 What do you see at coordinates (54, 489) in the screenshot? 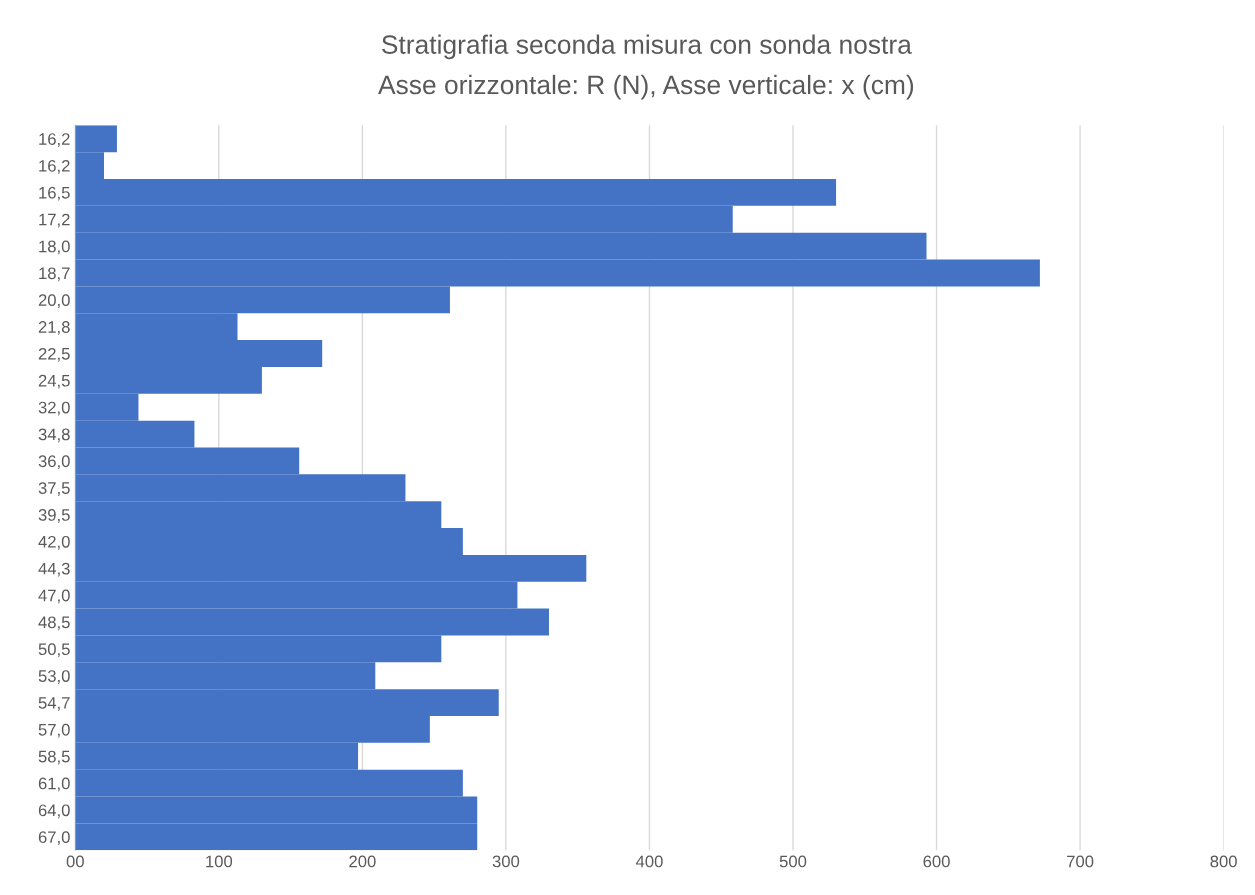
I see `y-tick-label: 37,5` at bounding box center [54, 489].